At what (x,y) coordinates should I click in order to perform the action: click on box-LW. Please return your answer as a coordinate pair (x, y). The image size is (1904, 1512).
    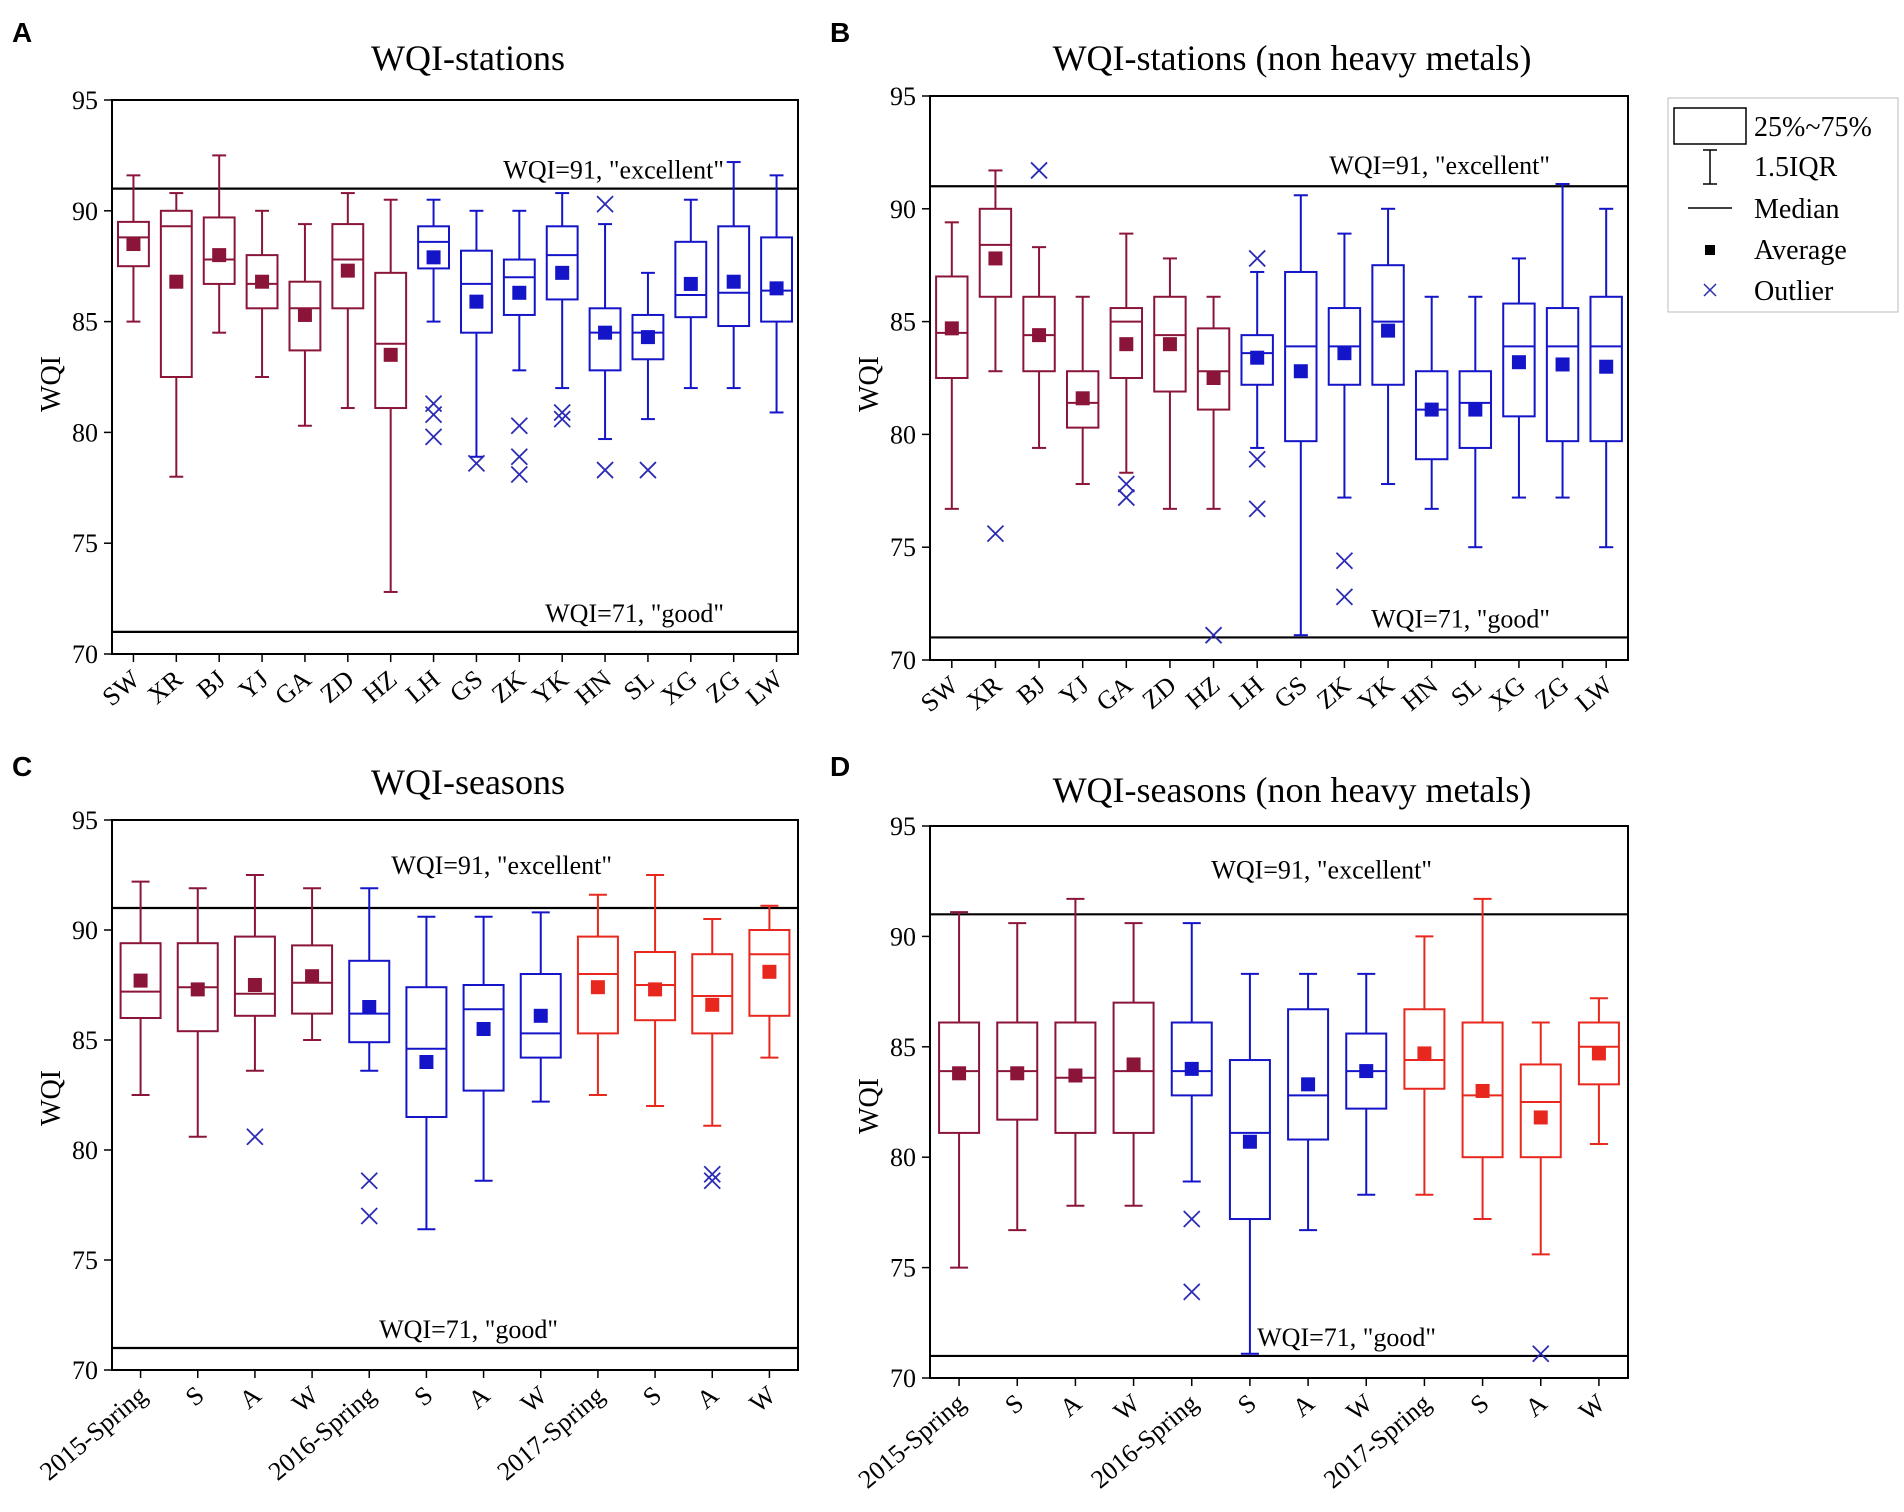
    Looking at the image, I should click on (1606, 378).